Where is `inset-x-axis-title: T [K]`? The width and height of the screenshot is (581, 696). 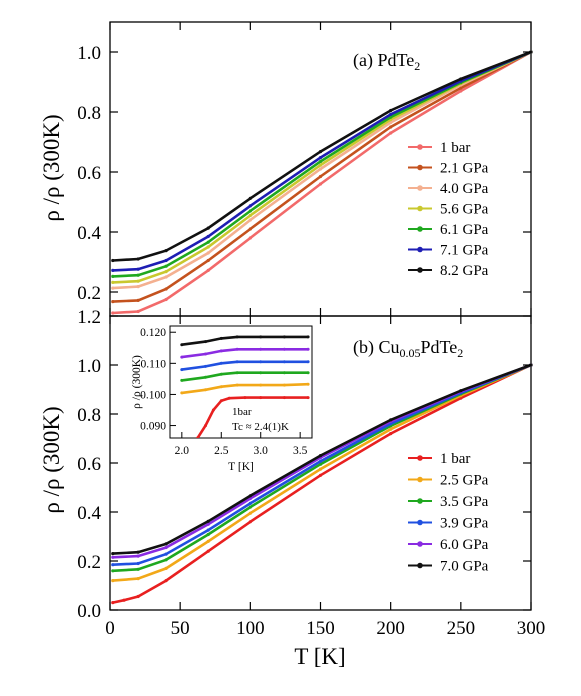
inset-x-axis-title: T [K] is located at coordinates (241, 467).